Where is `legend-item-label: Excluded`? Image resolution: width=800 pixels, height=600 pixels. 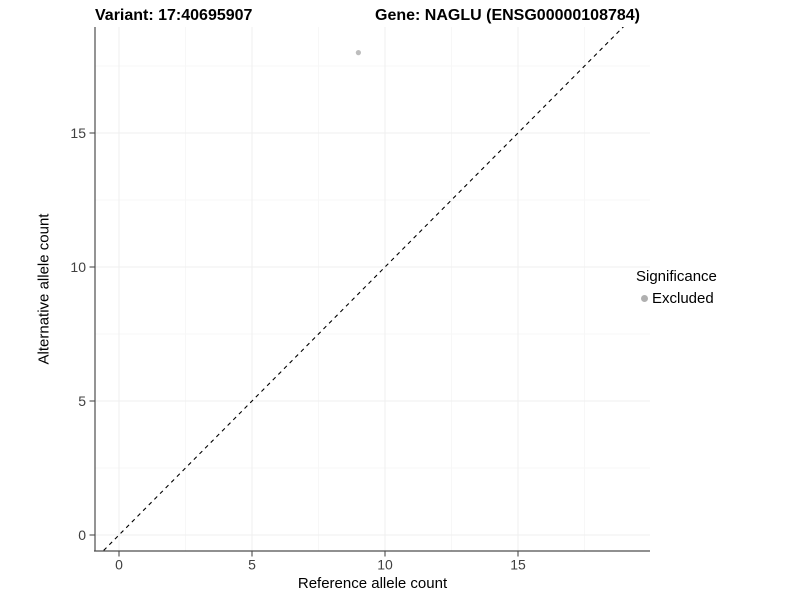
legend-item-label: Excluded is located at coordinates (683, 298).